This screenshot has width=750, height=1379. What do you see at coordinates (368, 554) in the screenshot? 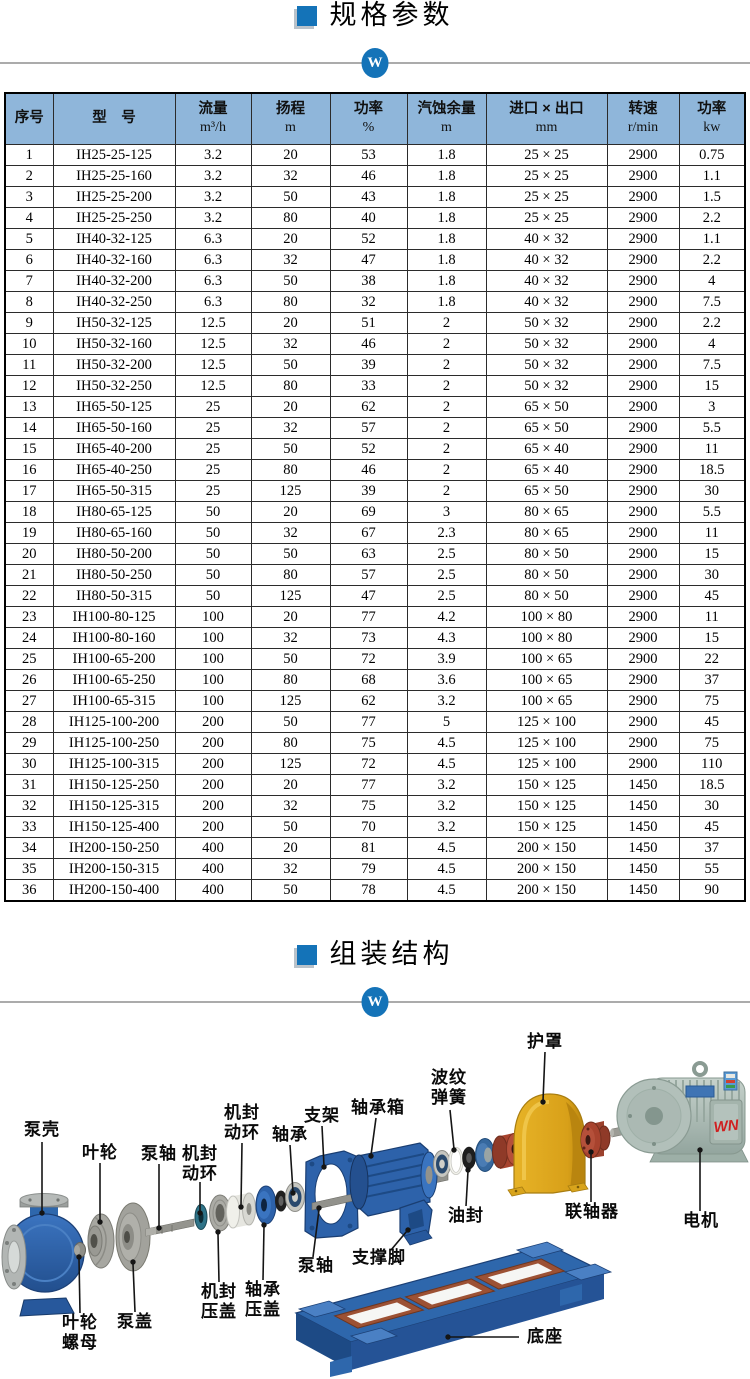
I see `cell: 63` at bounding box center [368, 554].